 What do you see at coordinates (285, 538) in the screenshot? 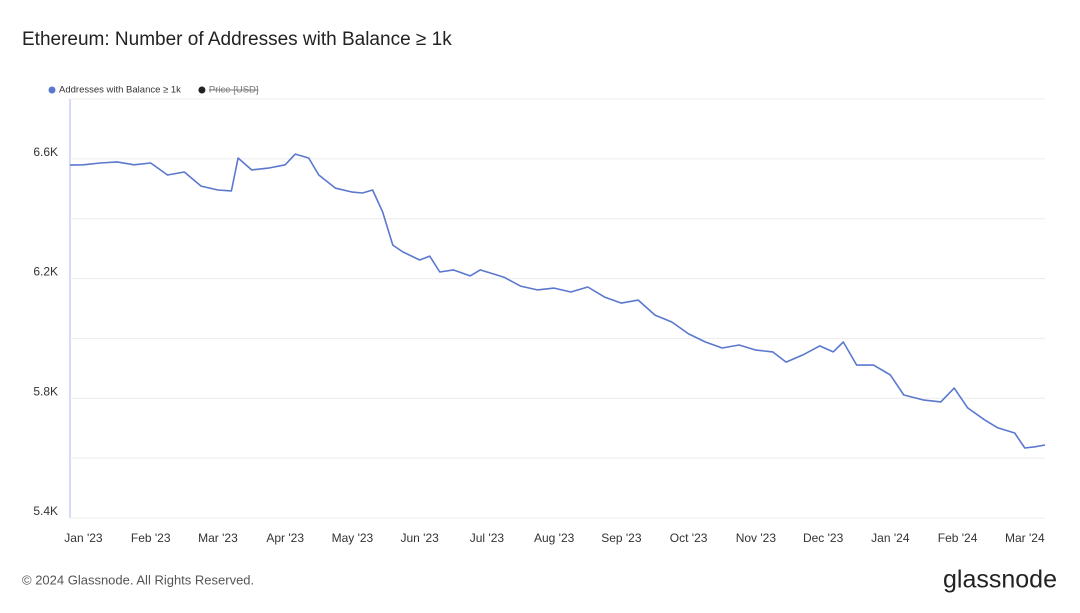
I see `x-tick-label: Apr '23` at bounding box center [285, 538].